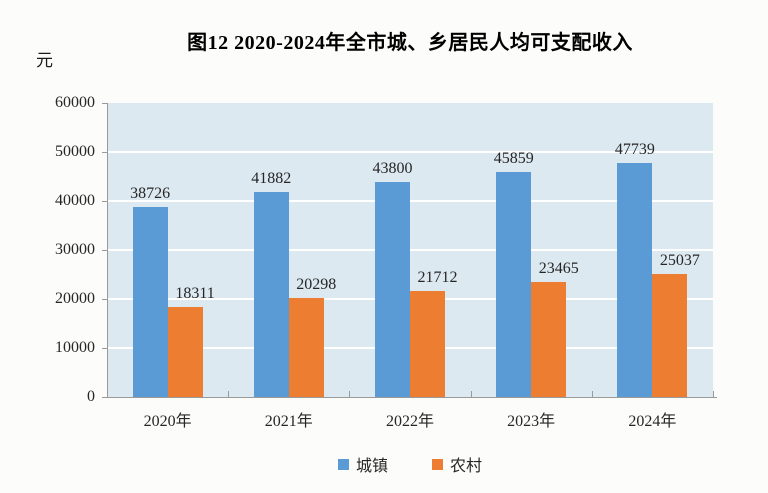 Image resolution: width=768 pixels, height=493 pixels. I want to click on x-axis-label-2023年: 2023年, so click(531, 421).